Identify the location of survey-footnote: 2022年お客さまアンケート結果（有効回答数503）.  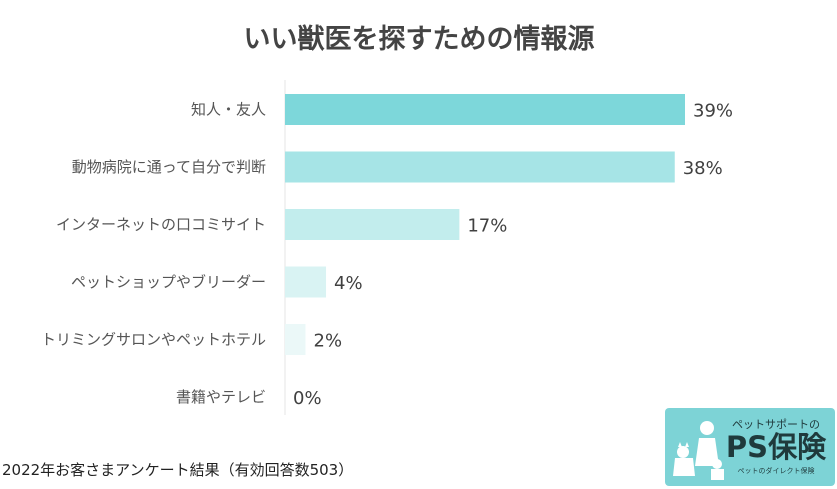
(178, 470).